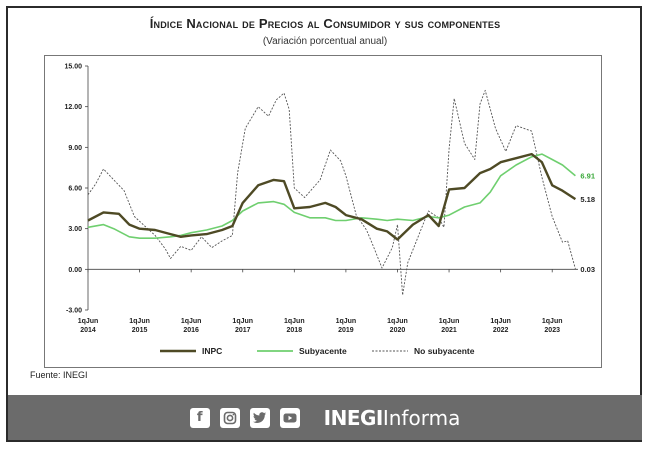 This screenshot has width=650, height=451. I want to click on facebook-icon: f, so click(199, 417).